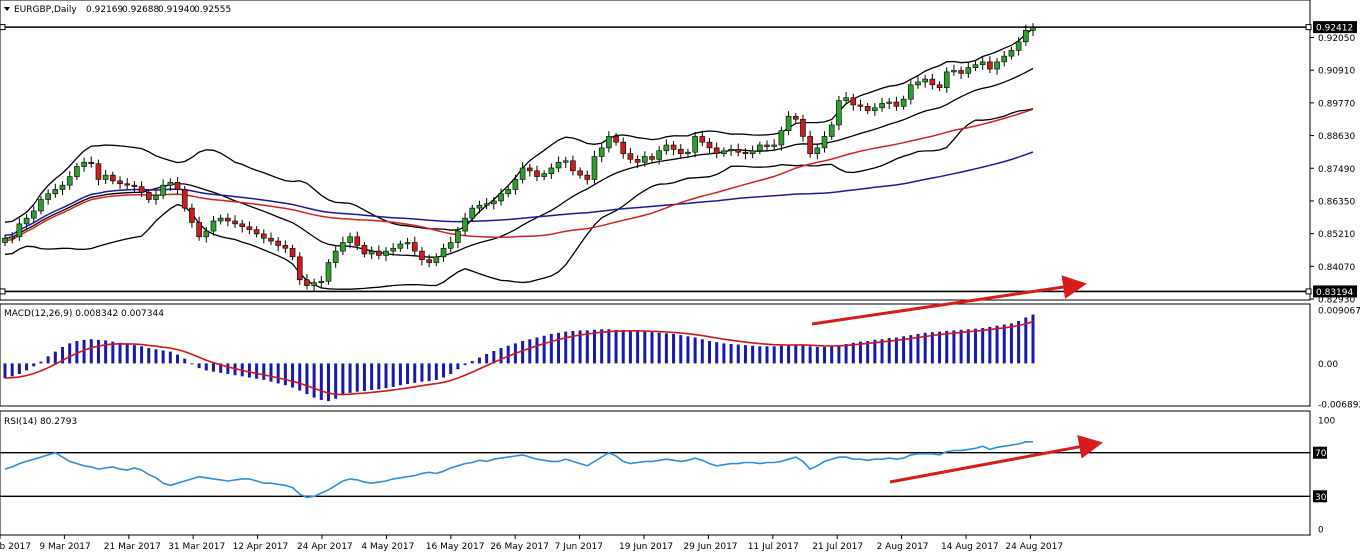 This screenshot has height=558, width=1360. What do you see at coordinates (325, 547) in the screenshot?
I see `date-axis-label: 24 Apr 2017` at bounding box center [325, 547].